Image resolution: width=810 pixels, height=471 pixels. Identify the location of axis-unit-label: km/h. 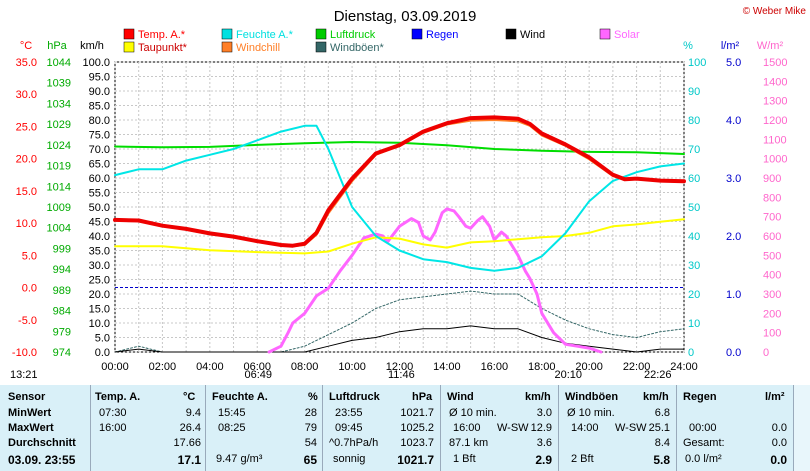
(92, 46).